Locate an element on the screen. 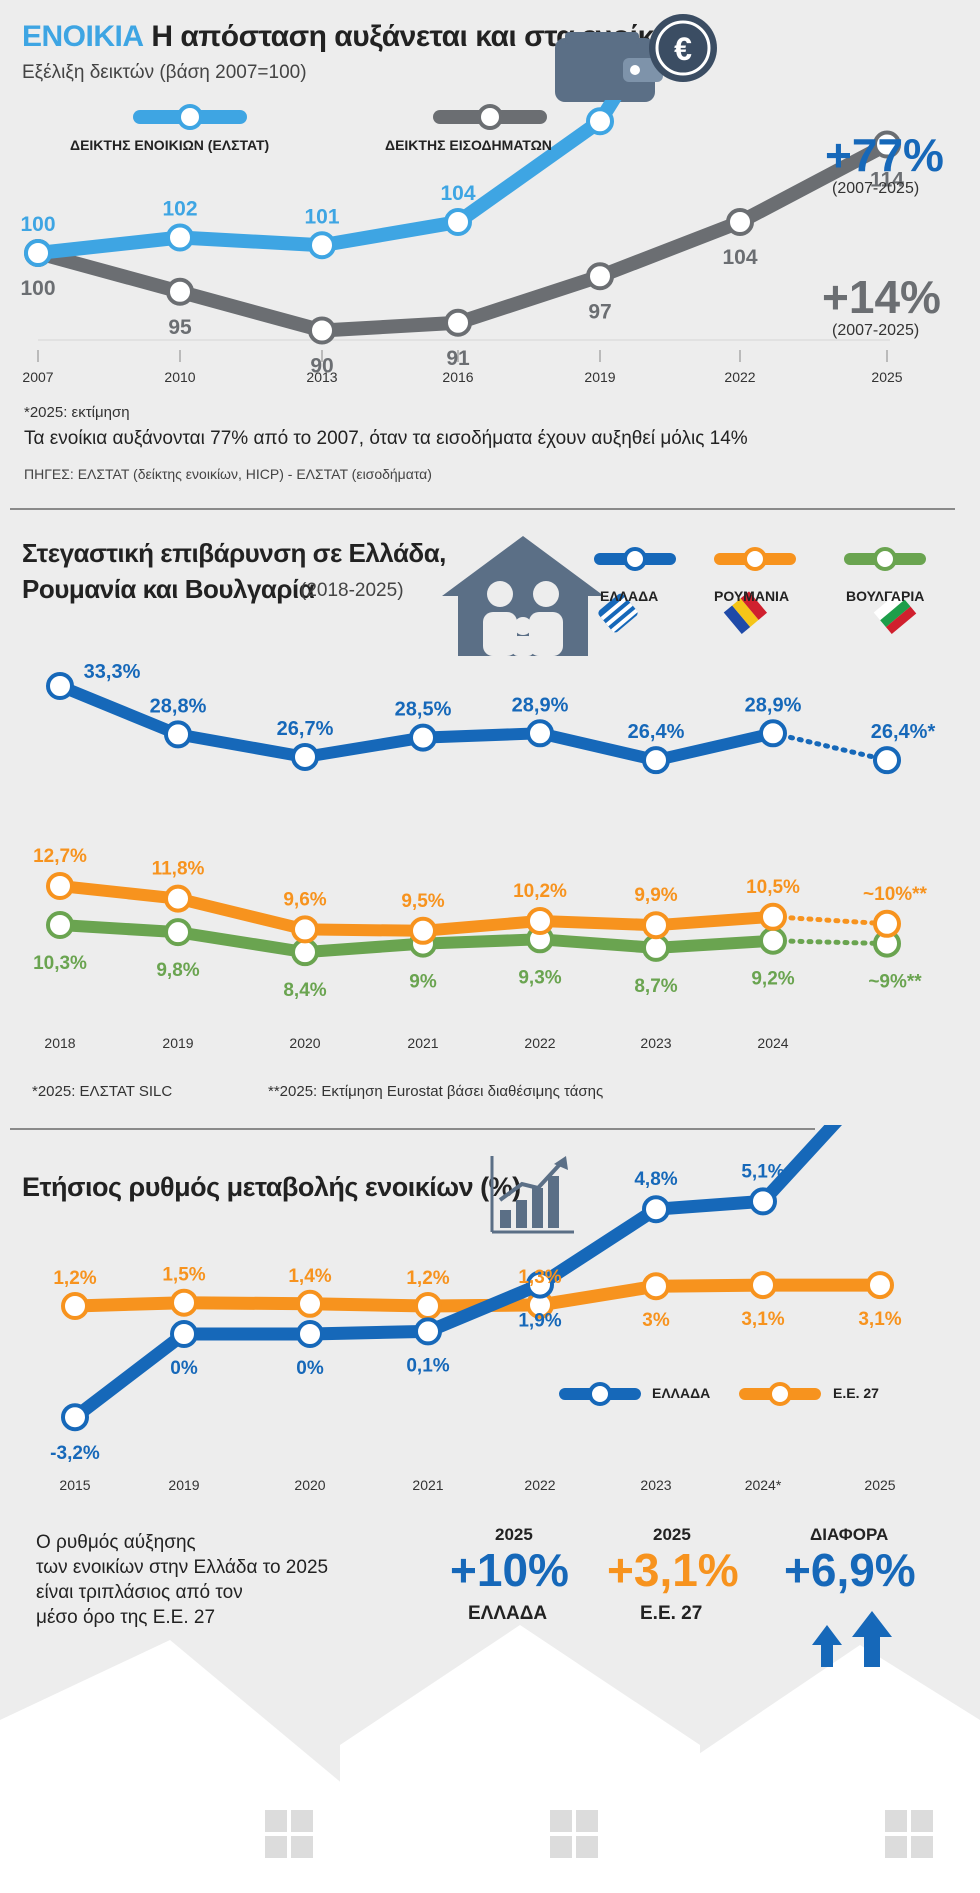 Image resolution: width=980 pixels, height=1893 pixels. conclusion-line-1: Ο ρυθμός αύξησης is located at coordinates (116, 1542).